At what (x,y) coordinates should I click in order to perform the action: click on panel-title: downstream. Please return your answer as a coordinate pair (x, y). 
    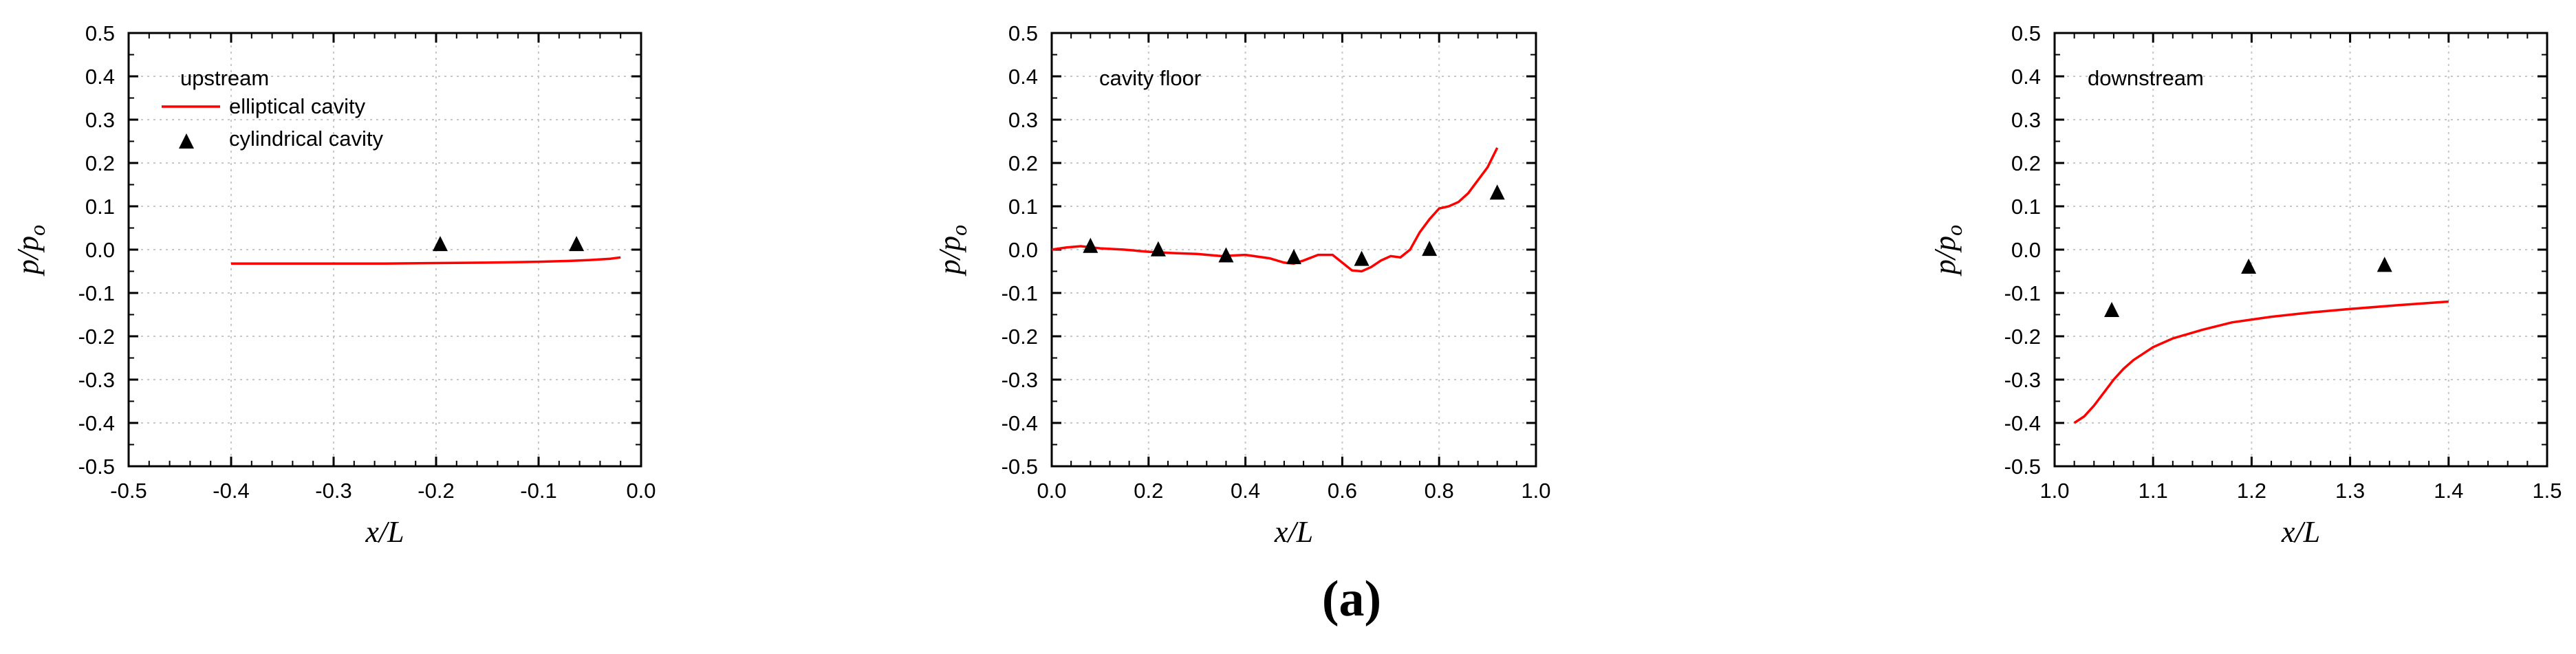
    Looking at the image, I should click on (2146, 78).